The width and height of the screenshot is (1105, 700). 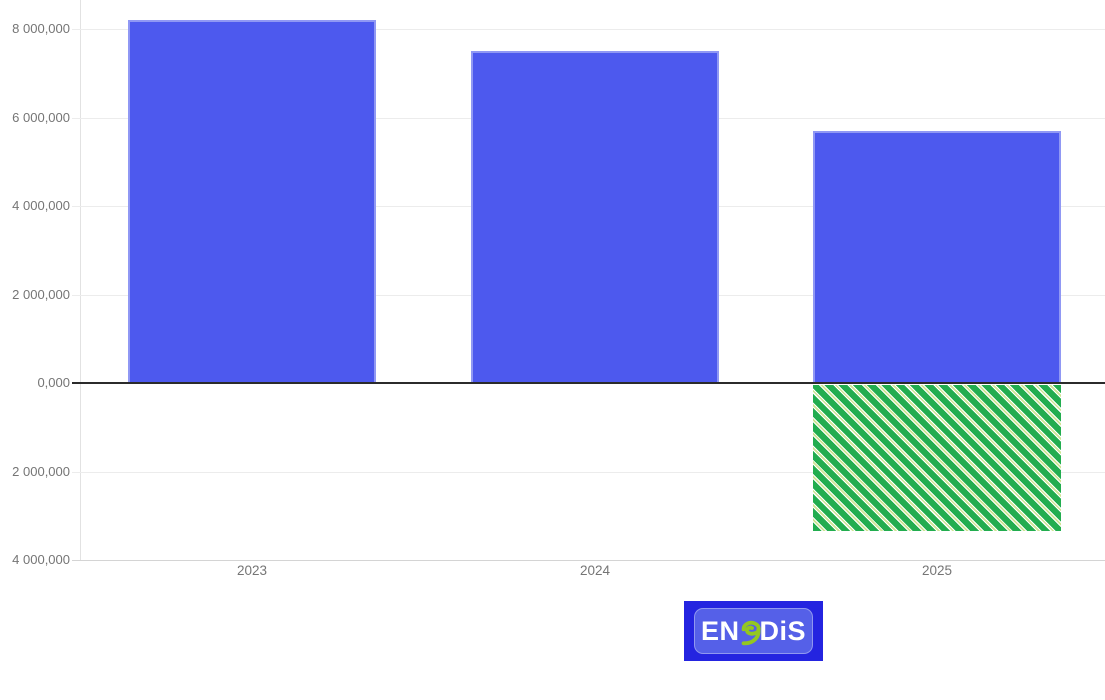 I want to click on enedis-logo-text-en: EN, so click(x=720, y=630).